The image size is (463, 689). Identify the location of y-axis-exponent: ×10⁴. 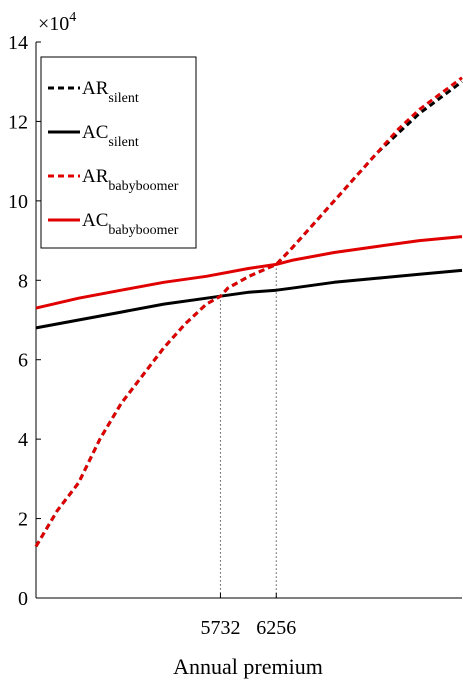
(57, 22).